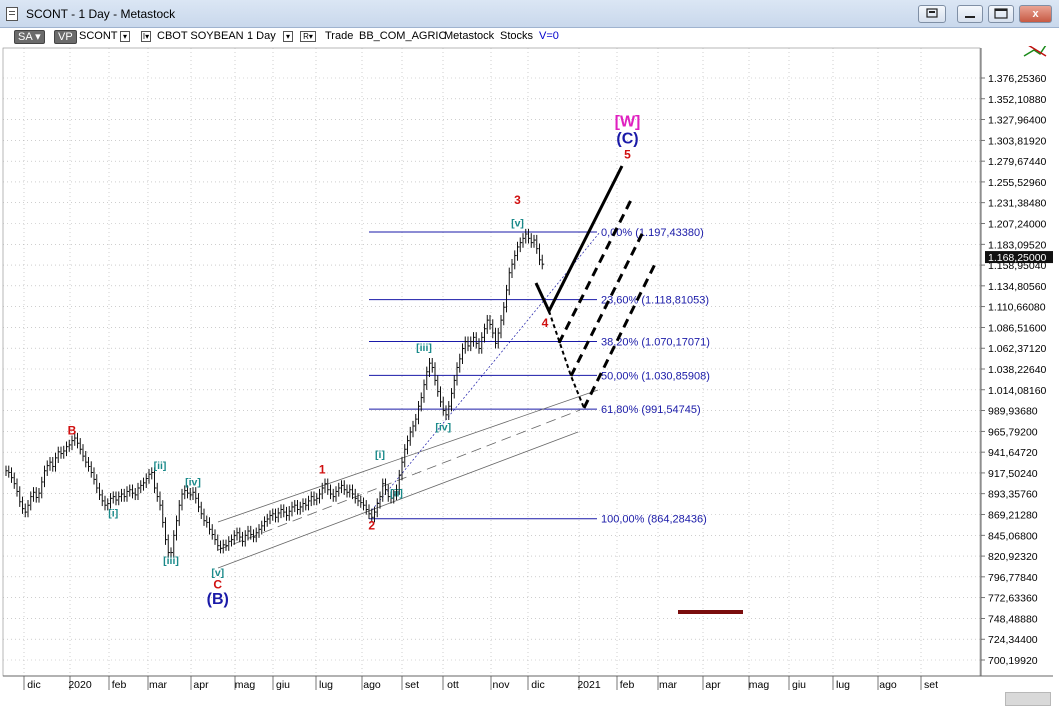 This screenshot has width=1059, height=715. I want to click on price-tick-label: 700,19920, so click(1013, 661).